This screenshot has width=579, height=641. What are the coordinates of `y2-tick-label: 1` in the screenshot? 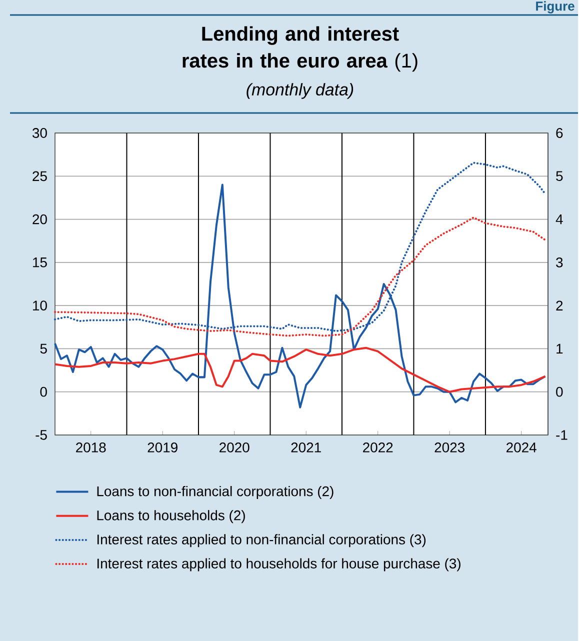 It's located at (559, 349).